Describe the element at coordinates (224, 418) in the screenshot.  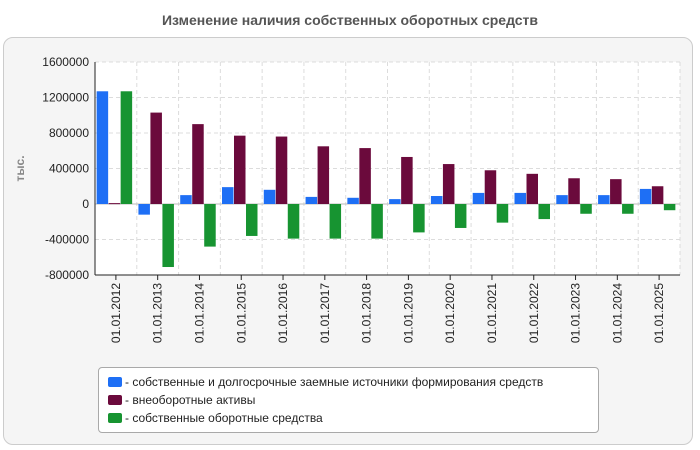
I see `legend-label: - собственные оборотные средства` at that location.